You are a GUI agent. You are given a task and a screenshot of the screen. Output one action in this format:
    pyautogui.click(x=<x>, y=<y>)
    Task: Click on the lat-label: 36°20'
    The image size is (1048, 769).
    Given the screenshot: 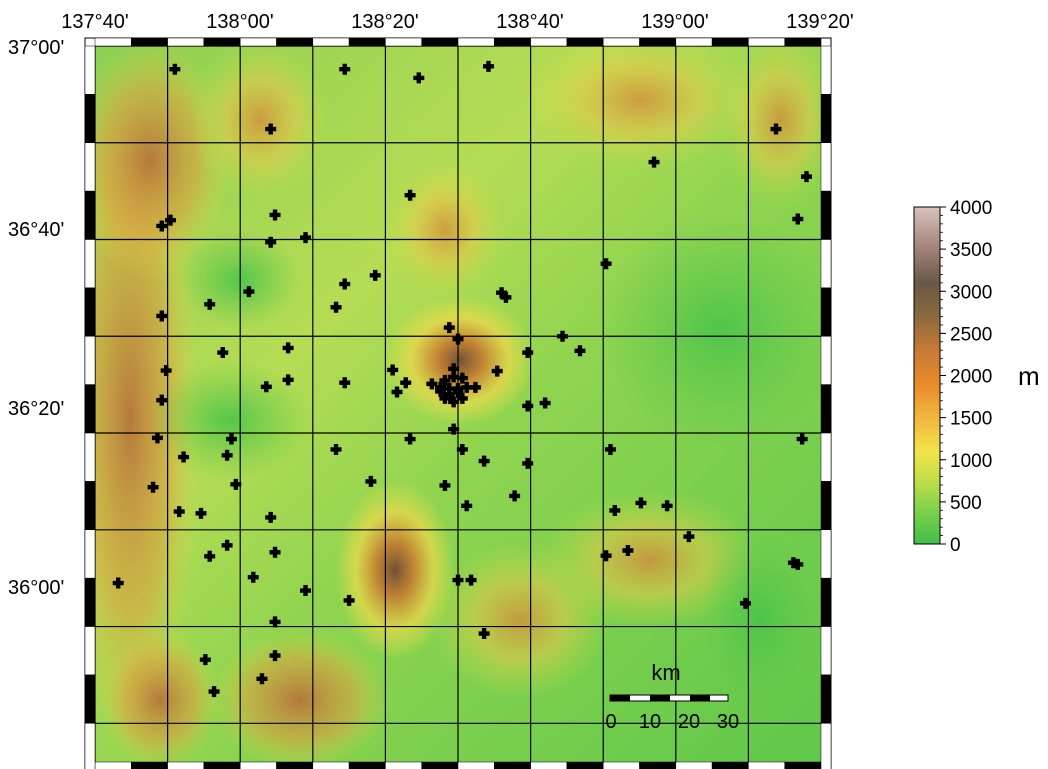 What is the action you would take?
    pyautogui.click(x=36, y=409)
    